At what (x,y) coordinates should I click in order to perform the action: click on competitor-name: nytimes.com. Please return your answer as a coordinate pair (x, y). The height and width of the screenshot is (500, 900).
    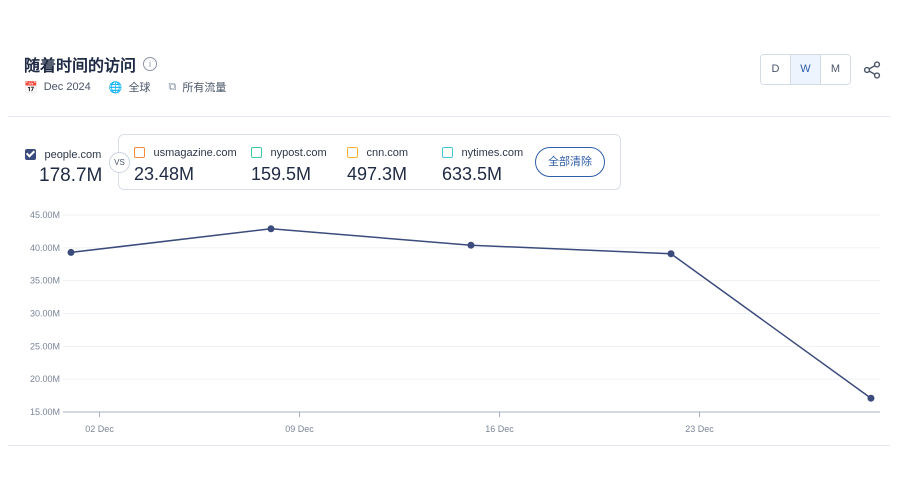
    Looking at the image, I should click on (492, 152).